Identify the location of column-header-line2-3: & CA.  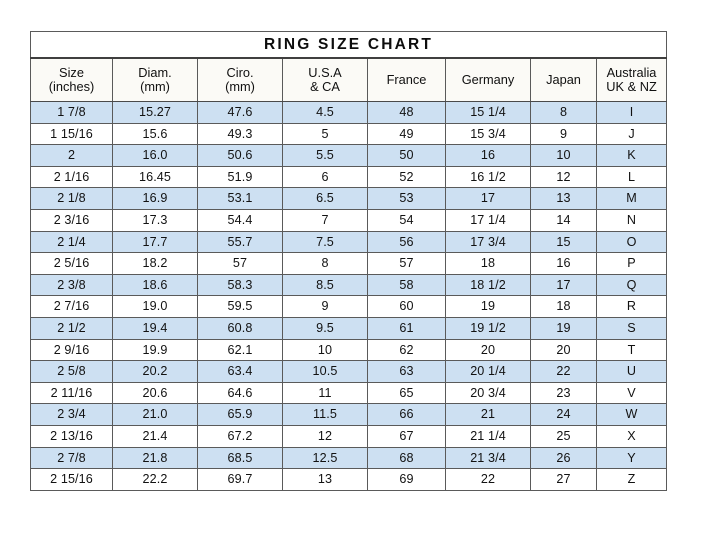
(325, 86).